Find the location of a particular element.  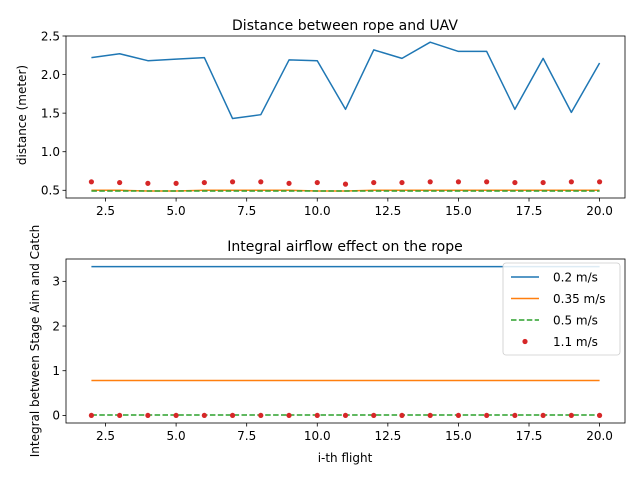

y-tick-label: 2.5 is located at coordinates (50, 36).